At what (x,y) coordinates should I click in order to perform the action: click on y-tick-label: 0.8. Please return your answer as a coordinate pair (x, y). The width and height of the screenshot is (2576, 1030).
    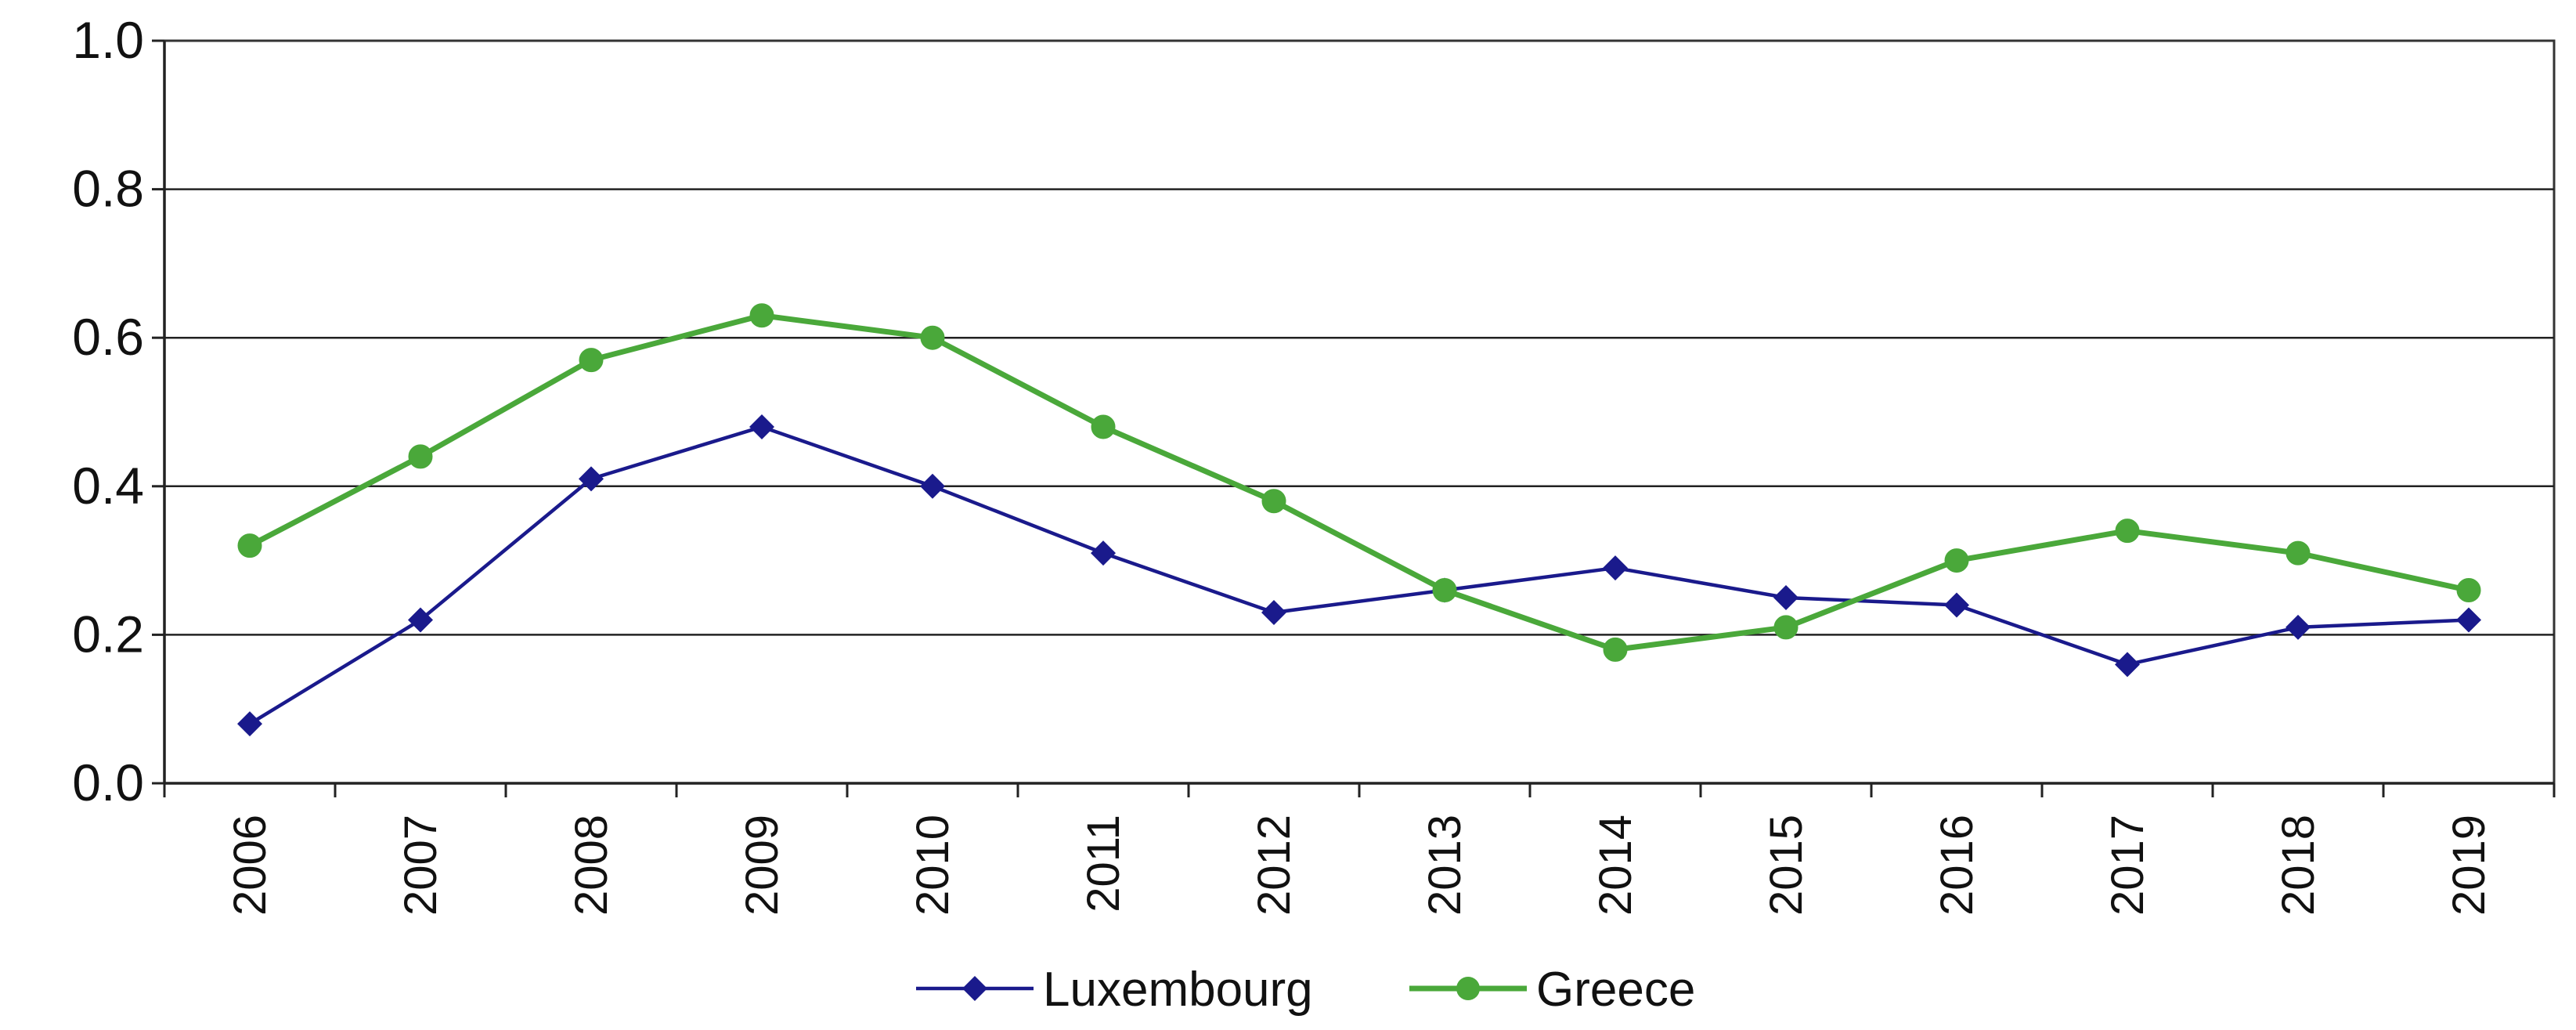
    Looking at the image, I should click on (108, 189).